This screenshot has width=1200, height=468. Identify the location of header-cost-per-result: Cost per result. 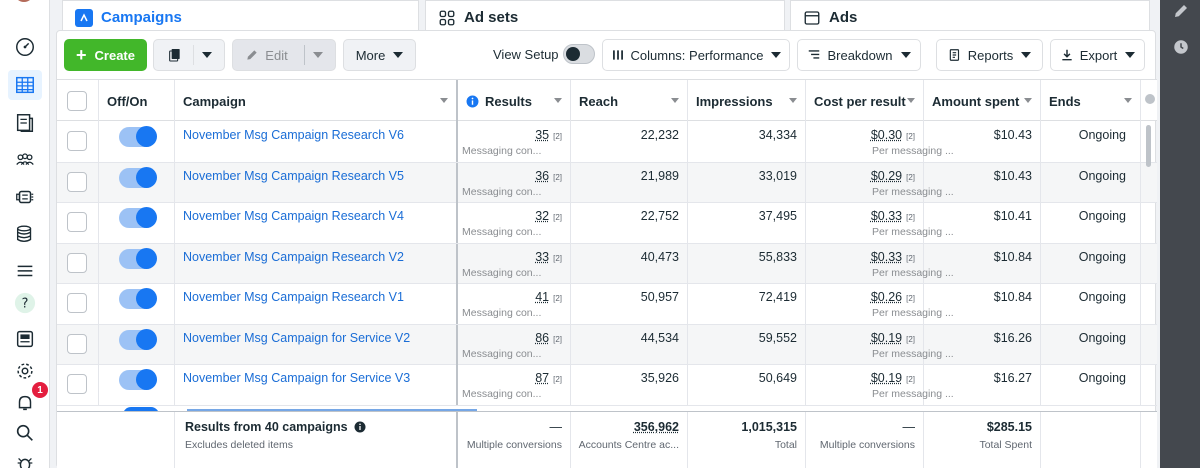
(865, 101).